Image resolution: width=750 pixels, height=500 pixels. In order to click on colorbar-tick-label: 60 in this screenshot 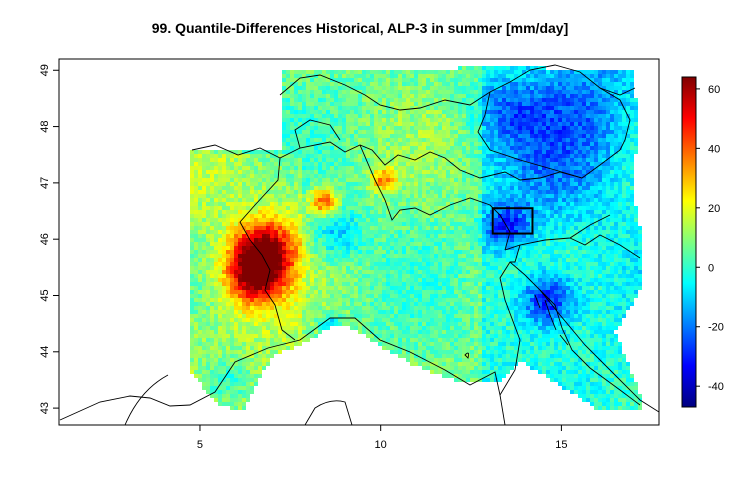, I will do `click(714, 90)`.